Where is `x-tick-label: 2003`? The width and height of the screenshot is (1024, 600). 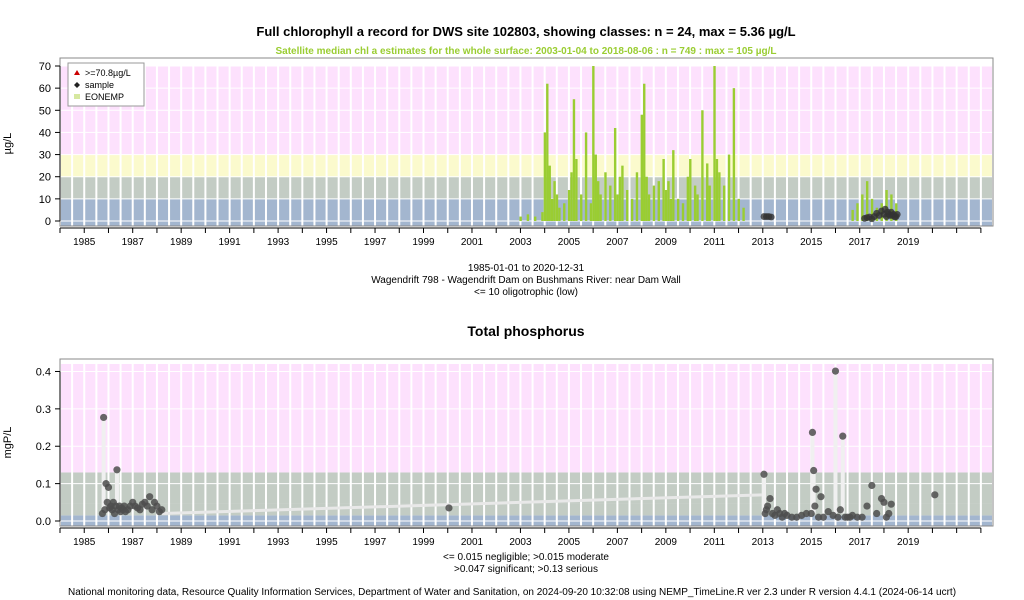 x-tick-label: 2003 is located at coordinates (520, 542).